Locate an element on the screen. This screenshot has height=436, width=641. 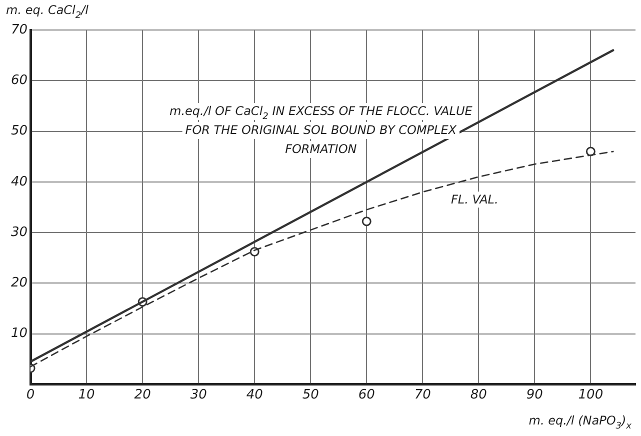
x-tick-label: 90 is located at coordinates (534, 395).